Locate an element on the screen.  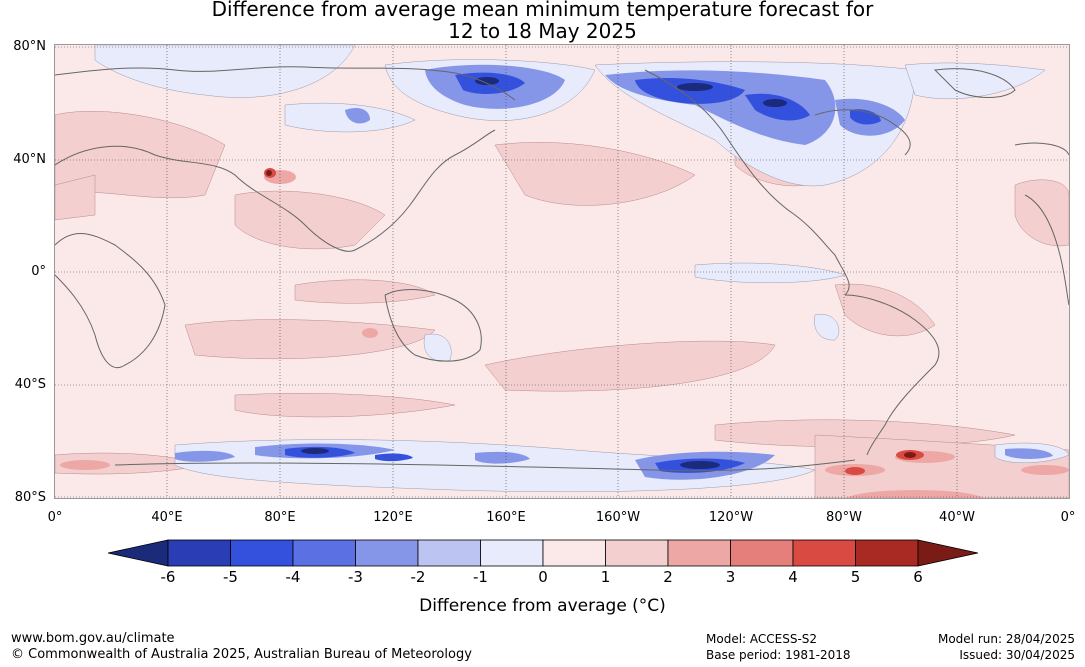
colorbar-tick-label: 3 is located at coordinates (730, 577).